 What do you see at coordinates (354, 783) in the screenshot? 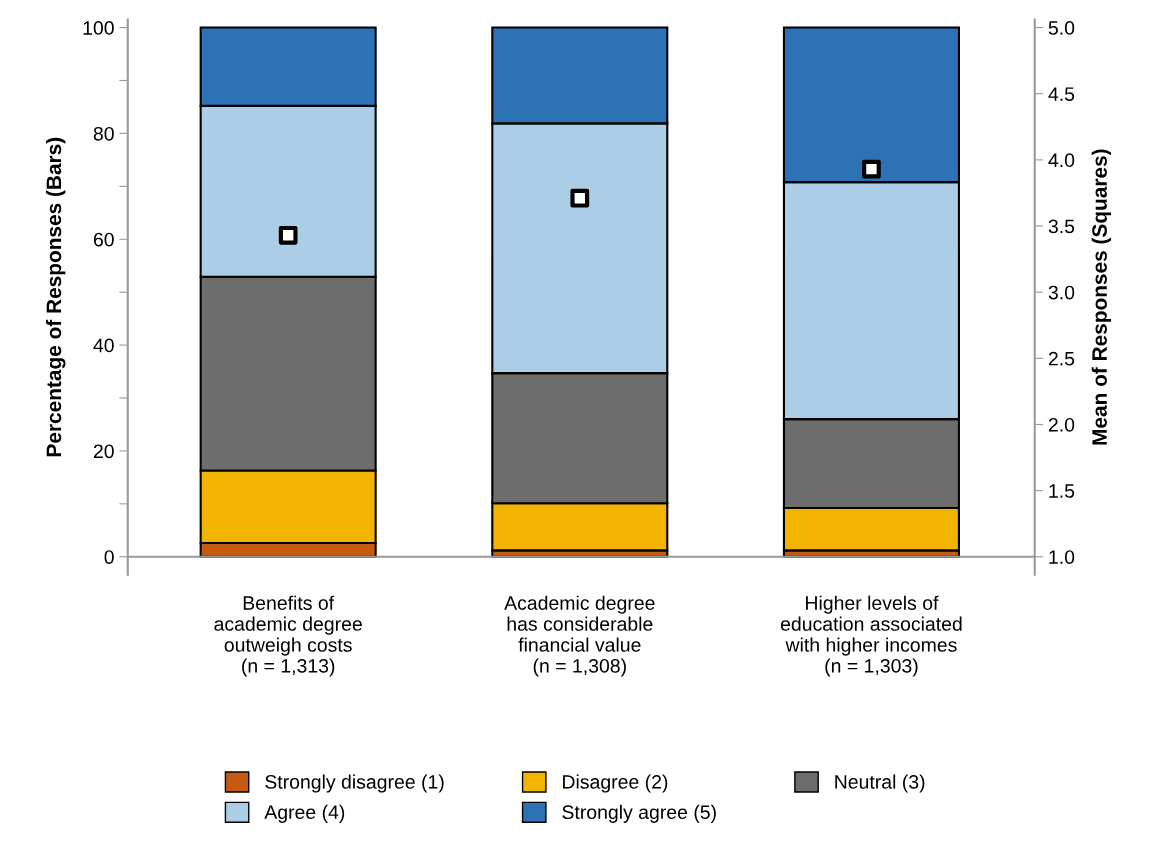
I see `legend-label: Strongly disagree (1)` at bounding box center [354, 783].